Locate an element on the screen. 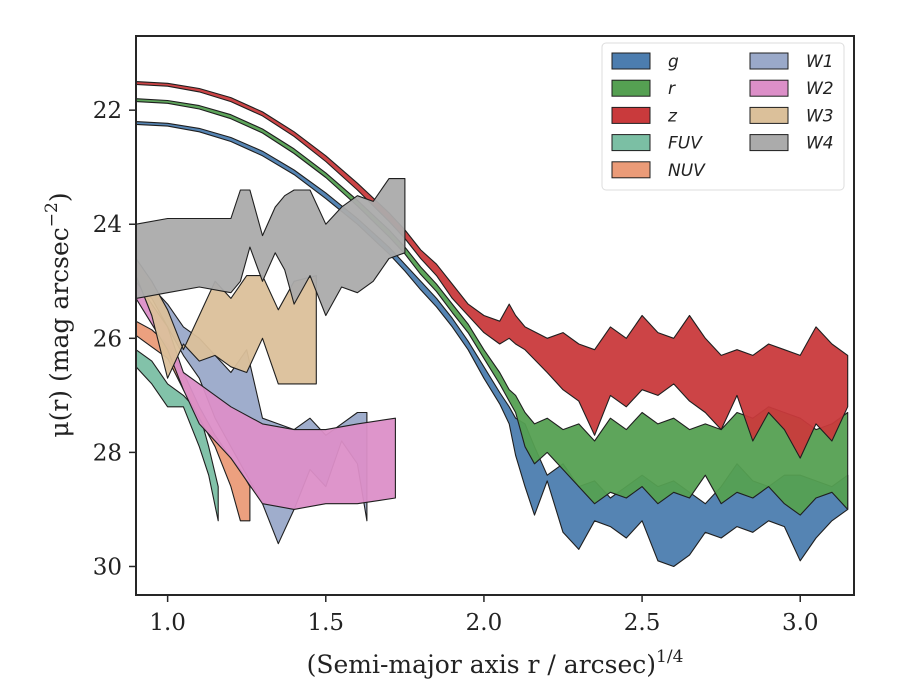 This screenshot has height=700, width=900. y-axis-label-exponent: −2 is located at coordinates (52, 214).